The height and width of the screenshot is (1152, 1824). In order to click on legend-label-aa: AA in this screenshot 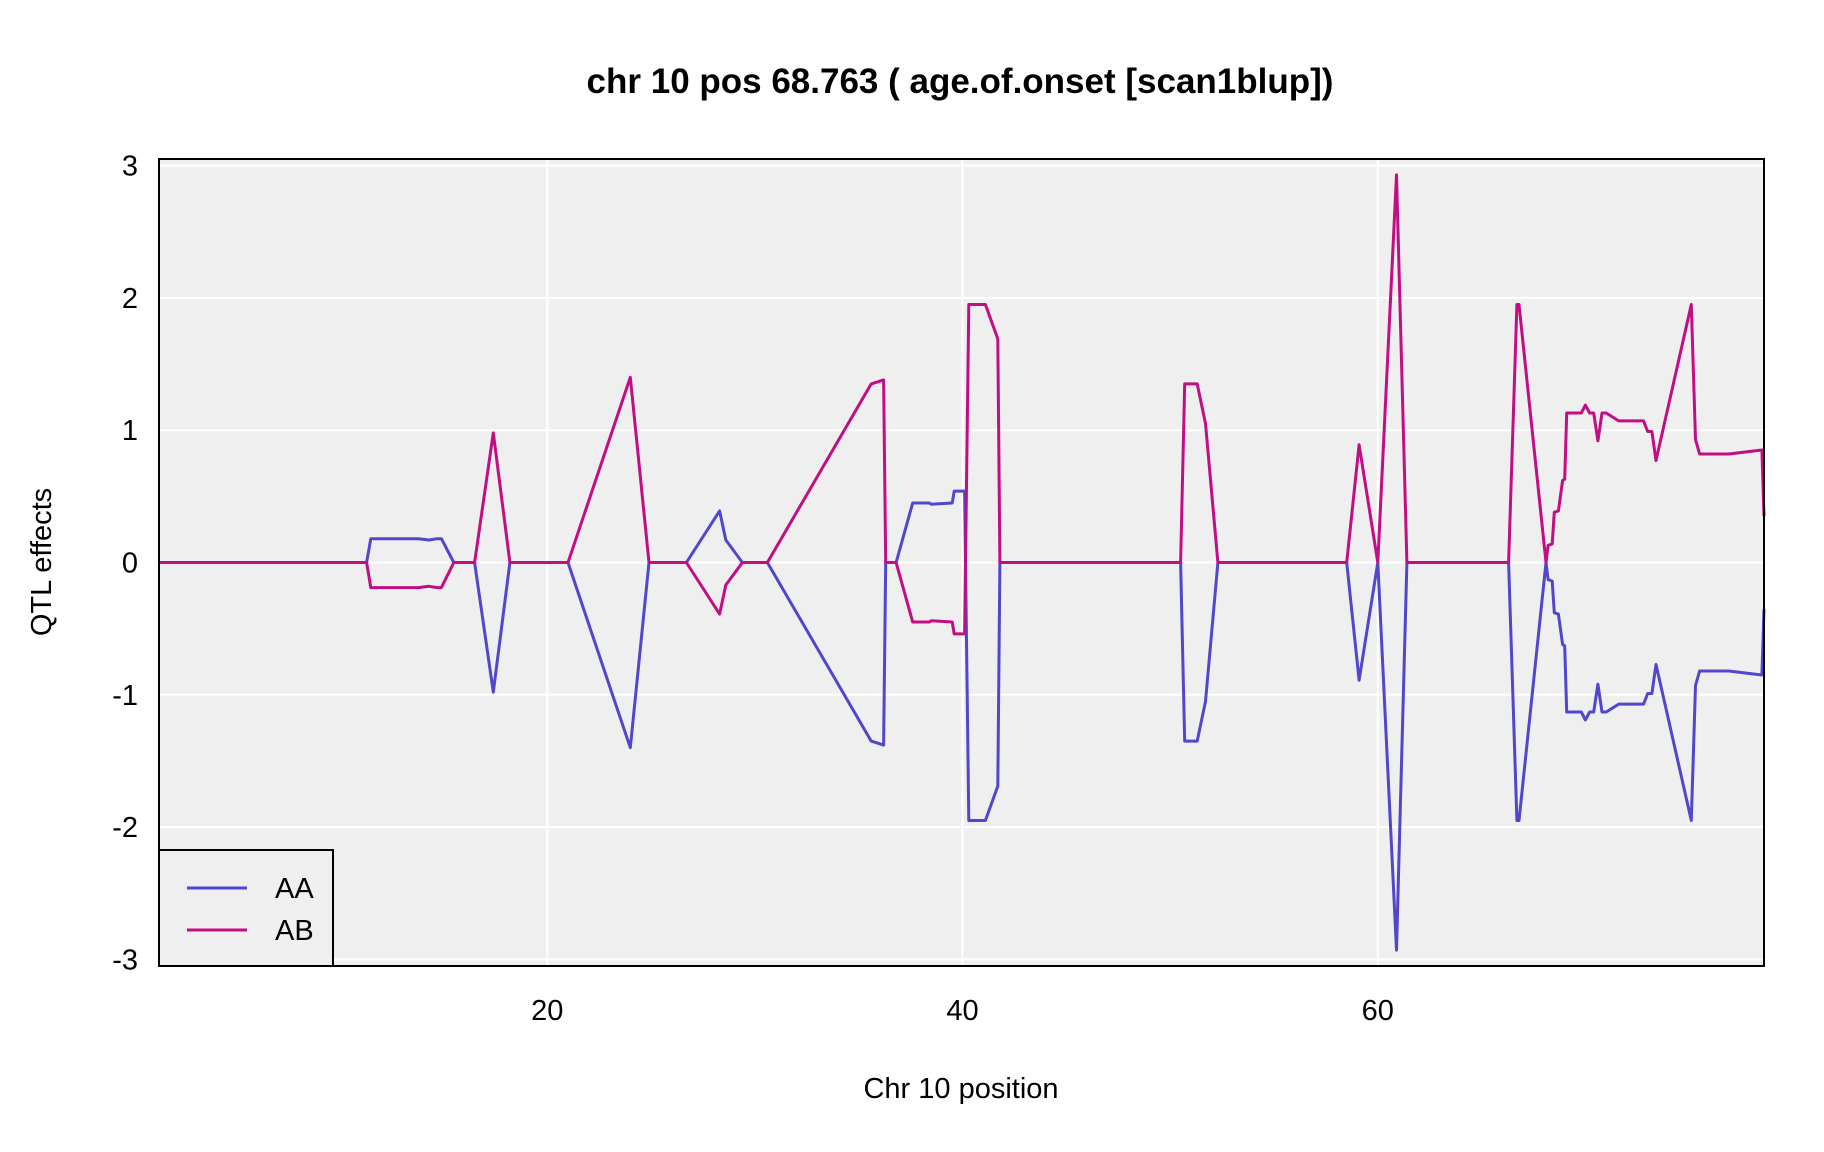, I will do `click(294, 889)`.